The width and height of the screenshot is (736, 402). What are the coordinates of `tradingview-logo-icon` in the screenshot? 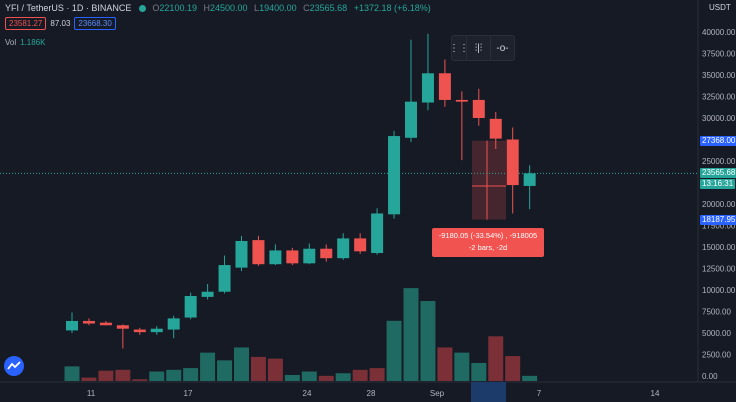 It's located at (14, 366).